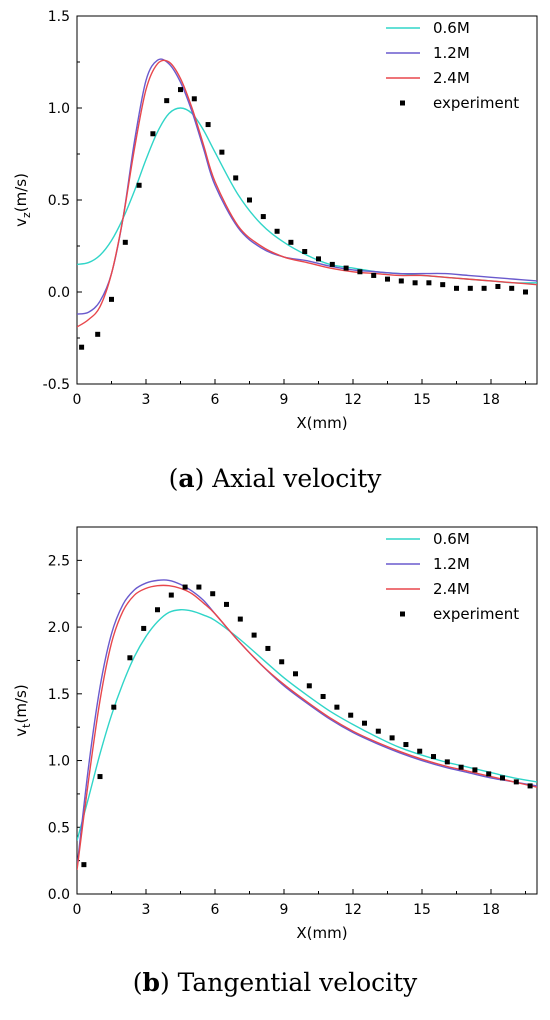 Image resolution: width=550 pixels, height=1020 pixels. What do you see at coordinates (59, 561) in the screenshot?
I see `y-tick-label: 2.5` at bounding box center [59, 561].